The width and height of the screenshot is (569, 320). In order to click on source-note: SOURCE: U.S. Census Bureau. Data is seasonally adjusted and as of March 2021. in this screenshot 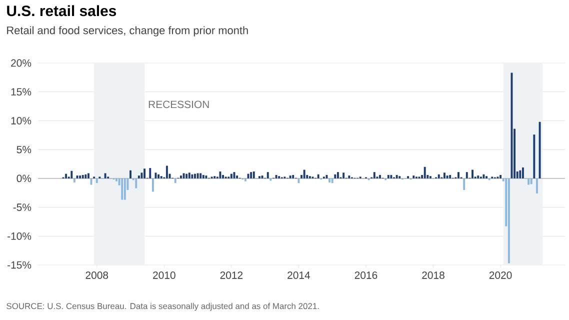, I will do `click(162, 306)`.